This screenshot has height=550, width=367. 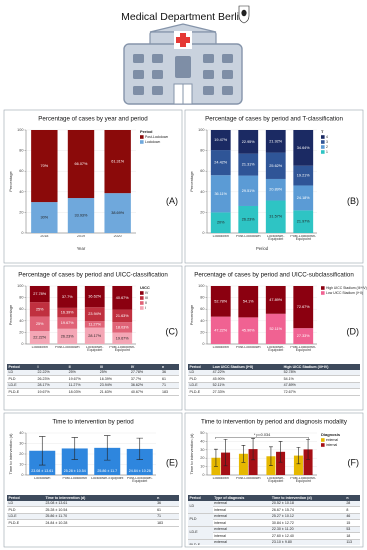 What do you see at coordinates (118, 213) in the screenshot?
I see `data-label: 38.69%` at bounding box center [118, 213].